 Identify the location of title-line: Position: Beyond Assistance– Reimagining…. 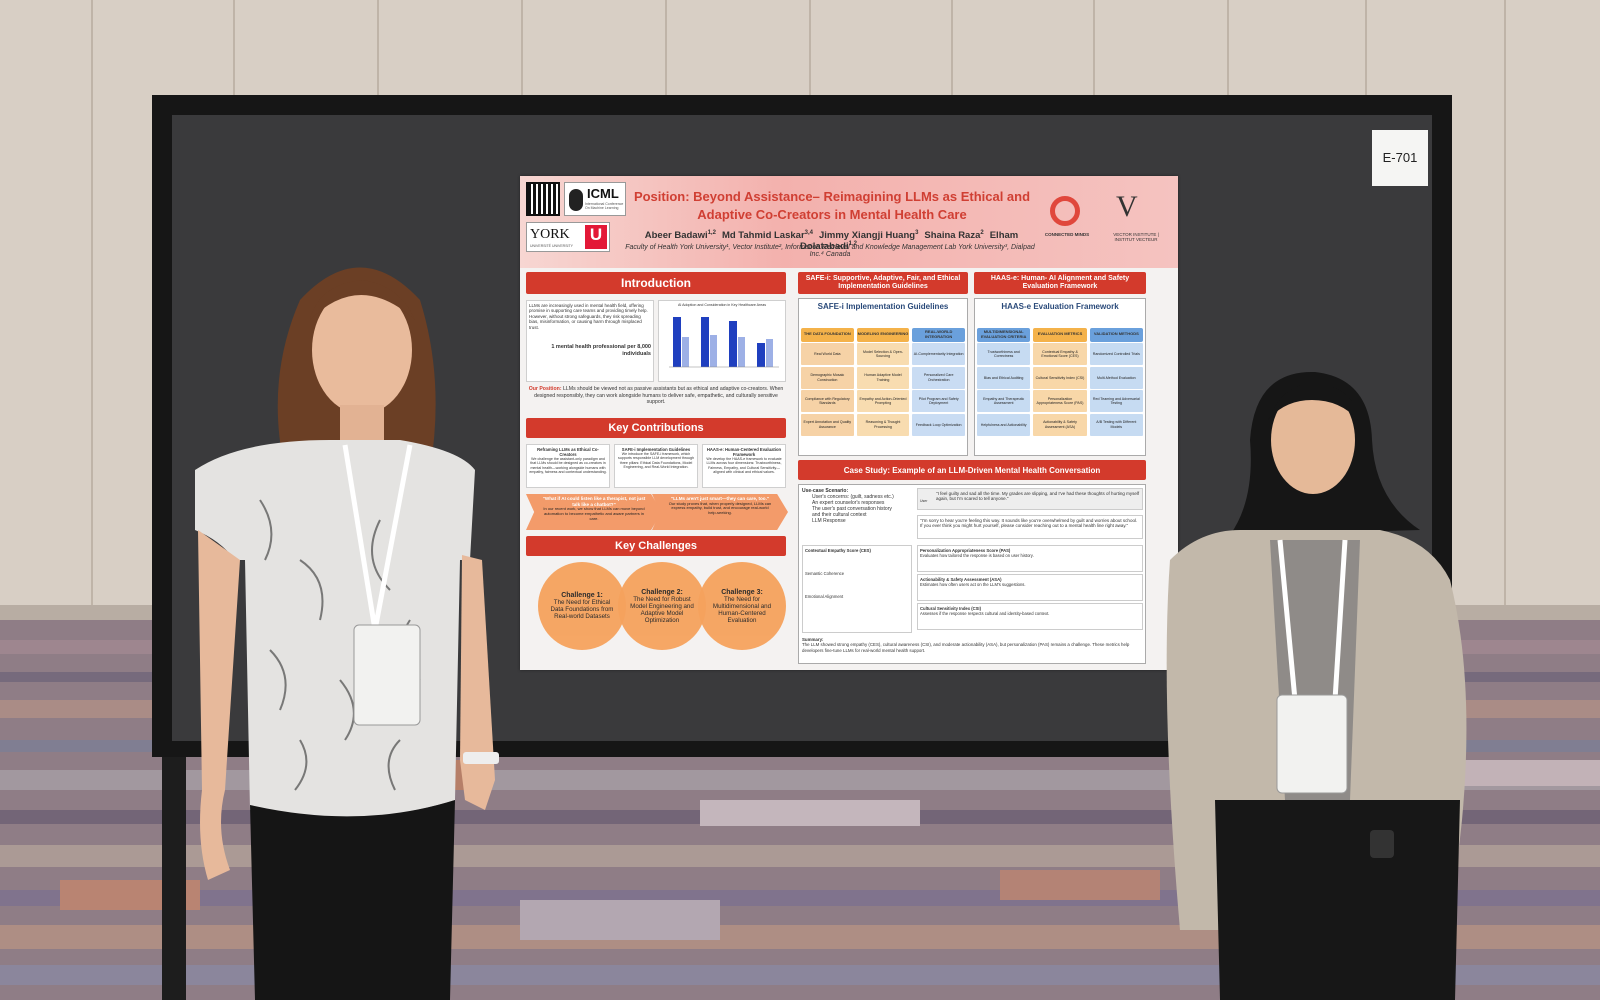
(832, 196).